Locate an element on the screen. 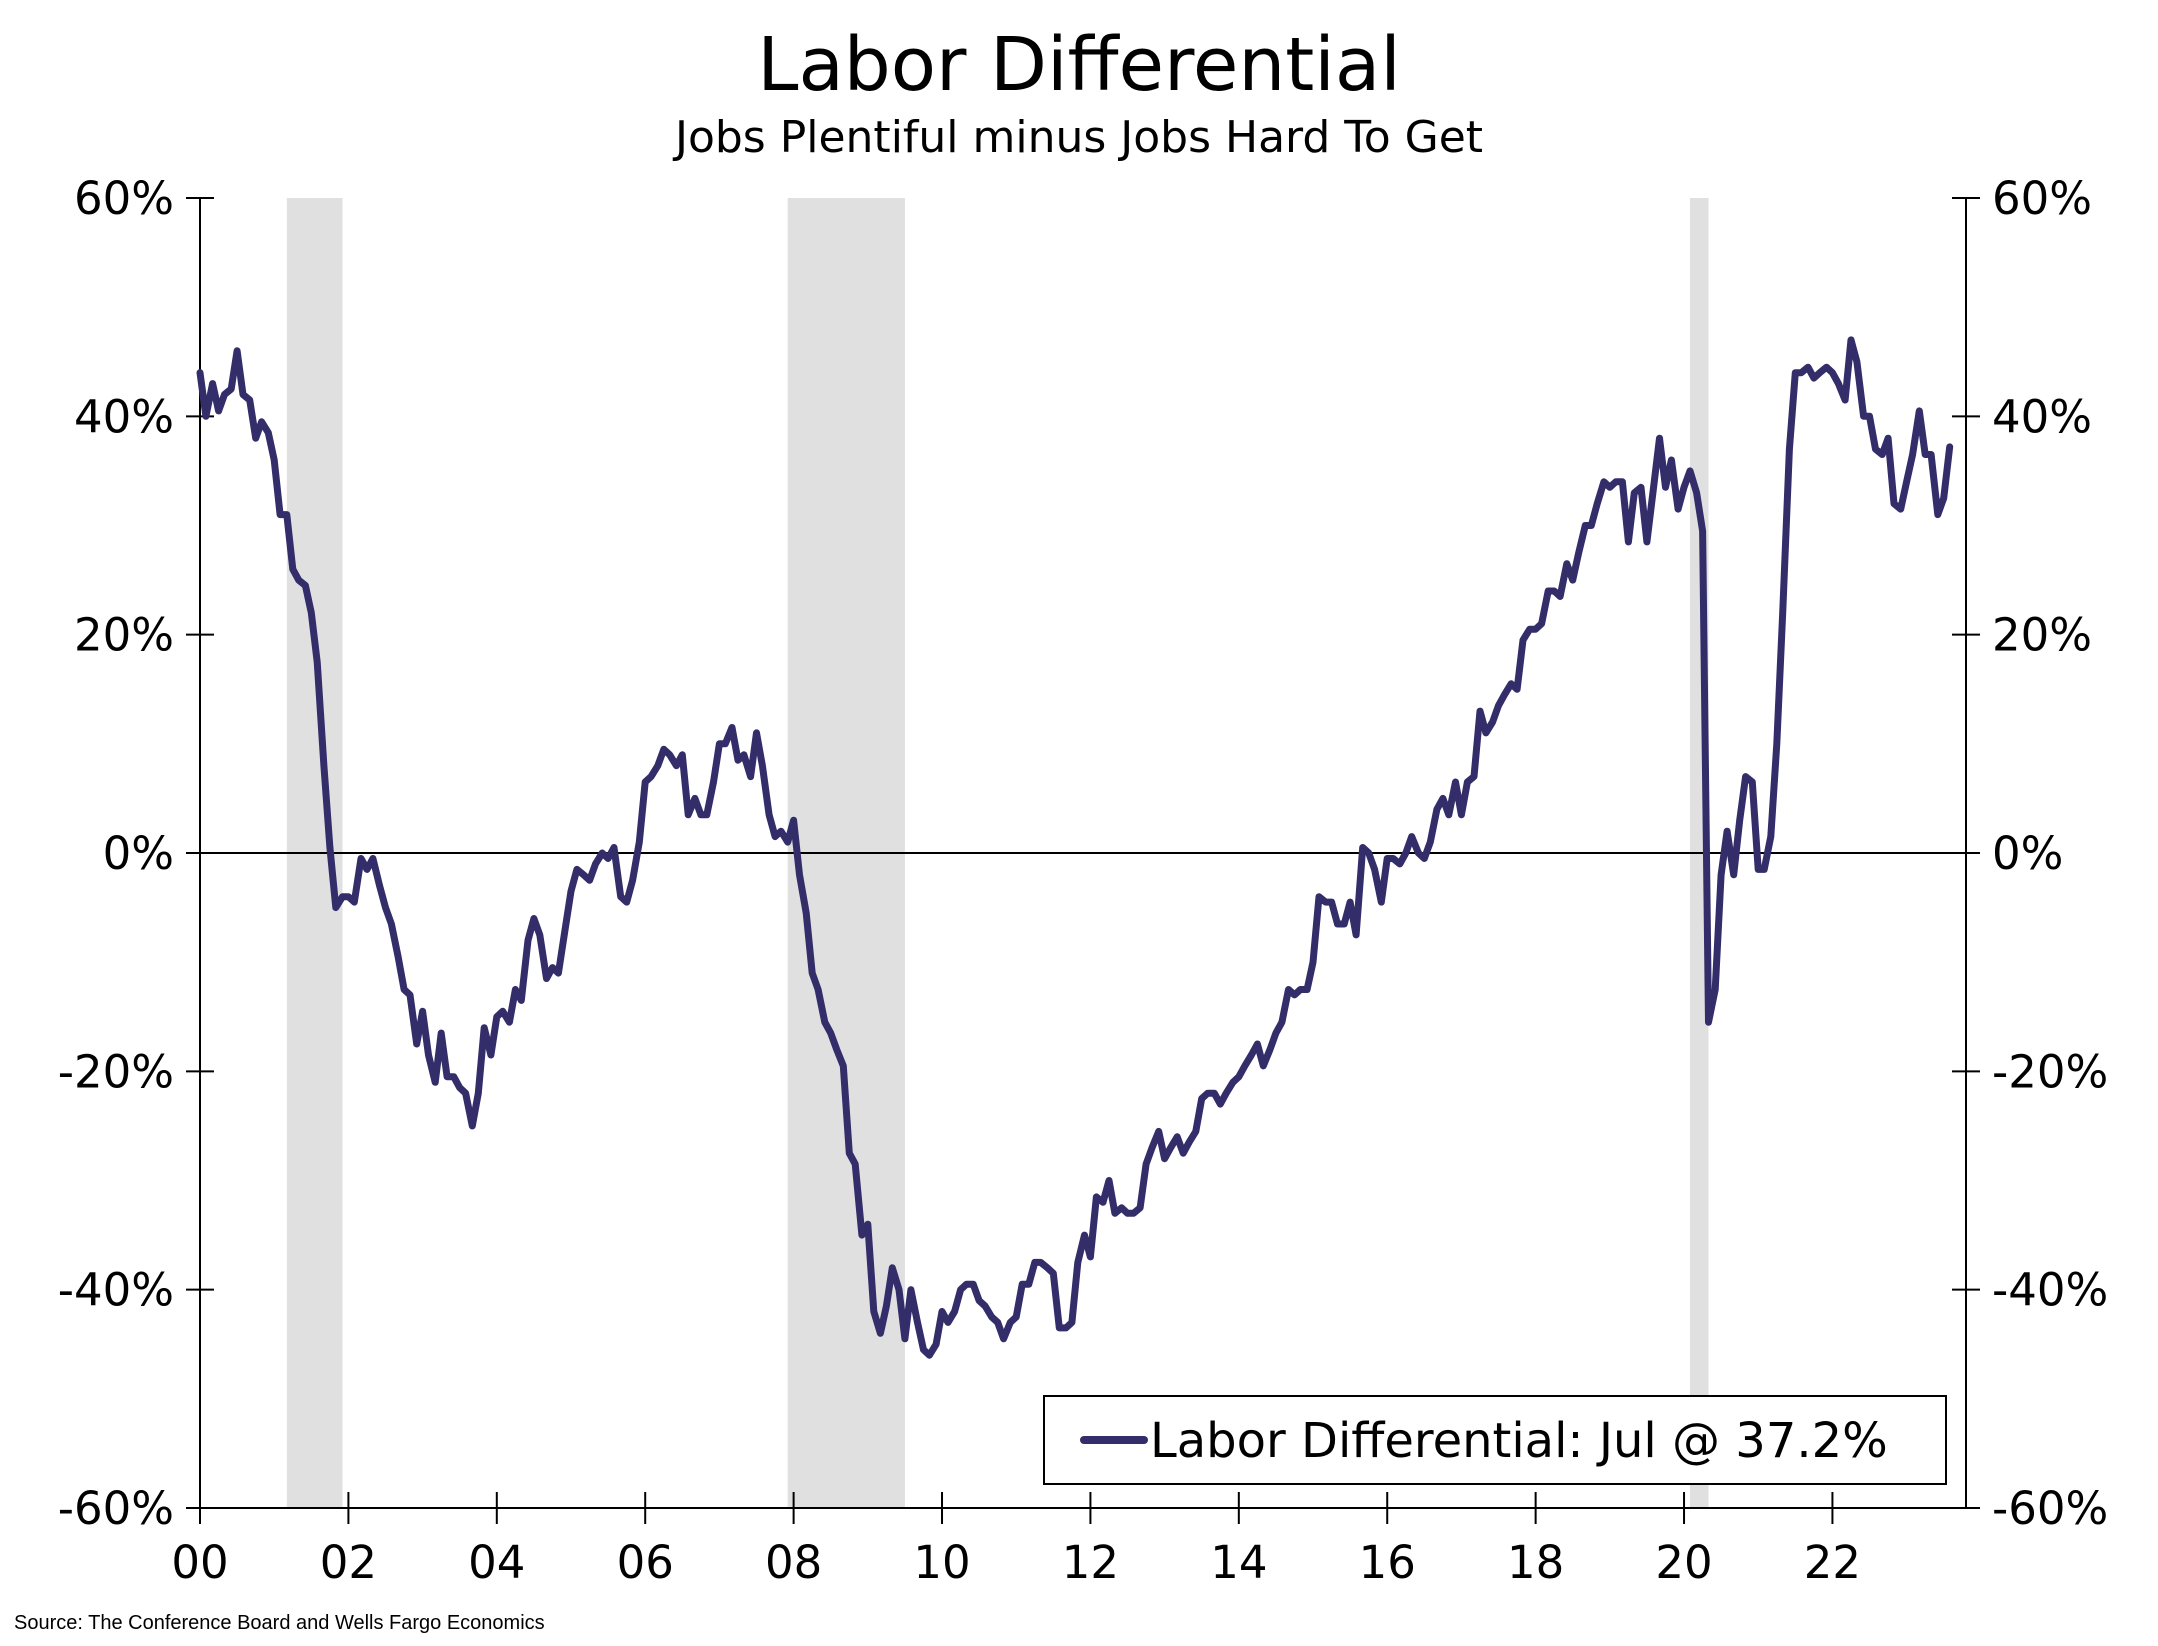  y-tick-label-left: 20% is located at coordinates (124, 635).